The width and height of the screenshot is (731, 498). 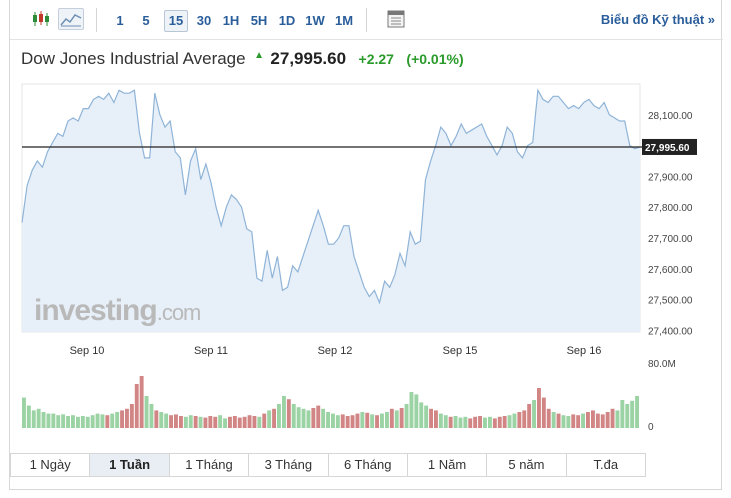 What do you see at coordinates (657, 19) in the screenshot?
I see `technical-chart-link: Biểu đồ Kỹ thuật »` at bounding box center [657, 19].